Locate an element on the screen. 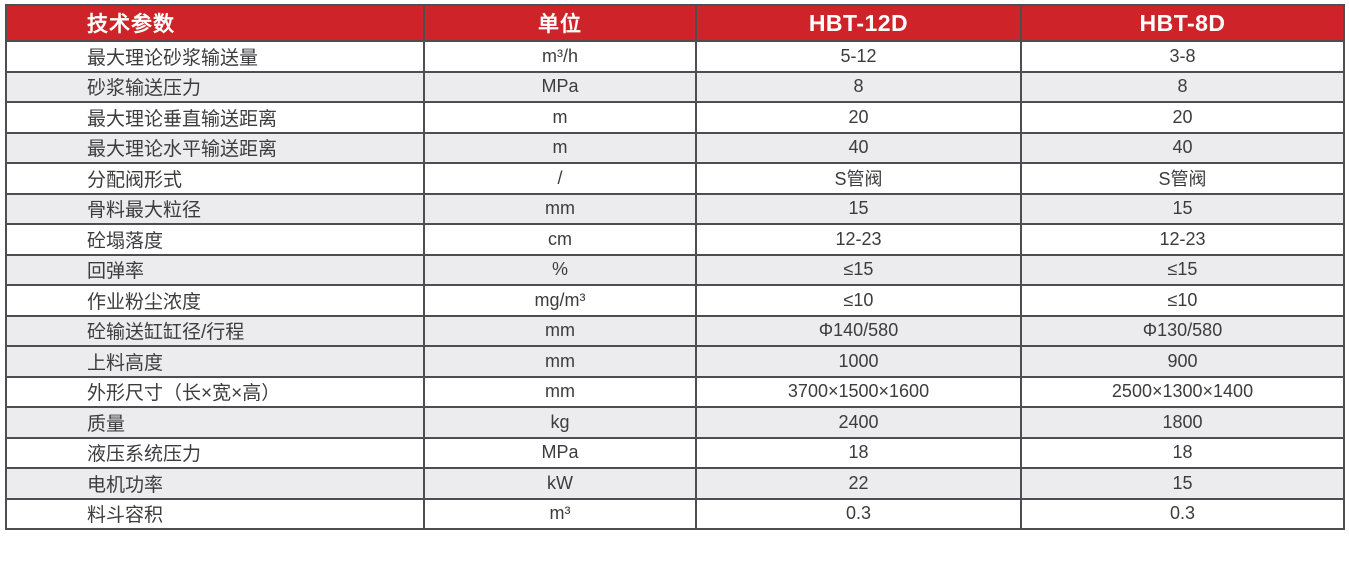 This screenshot has width=1349, height=568. hbt12d-value-cell: S管阀 is located at coordinates (858, 178).